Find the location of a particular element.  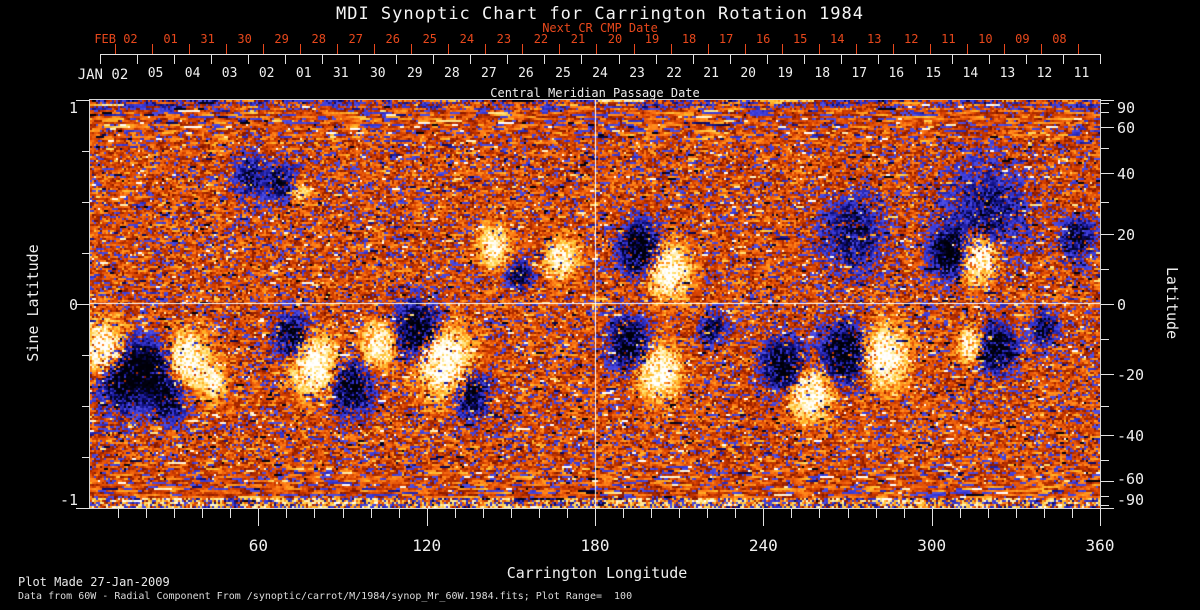

cmp-day-label: 11 is located at coordinates (1081, 73).